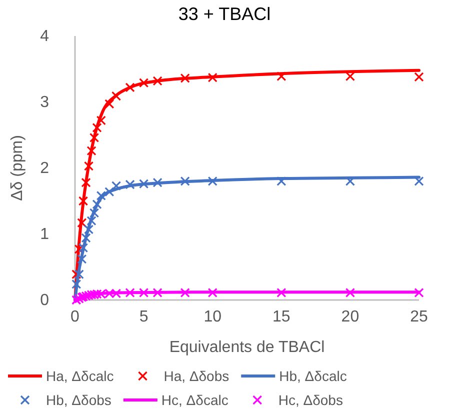 This screenshot has height=416, width=449. Describe the element at coordinates (45, 37) in the screenshot. I see `y-tick-label: 4` at that location.